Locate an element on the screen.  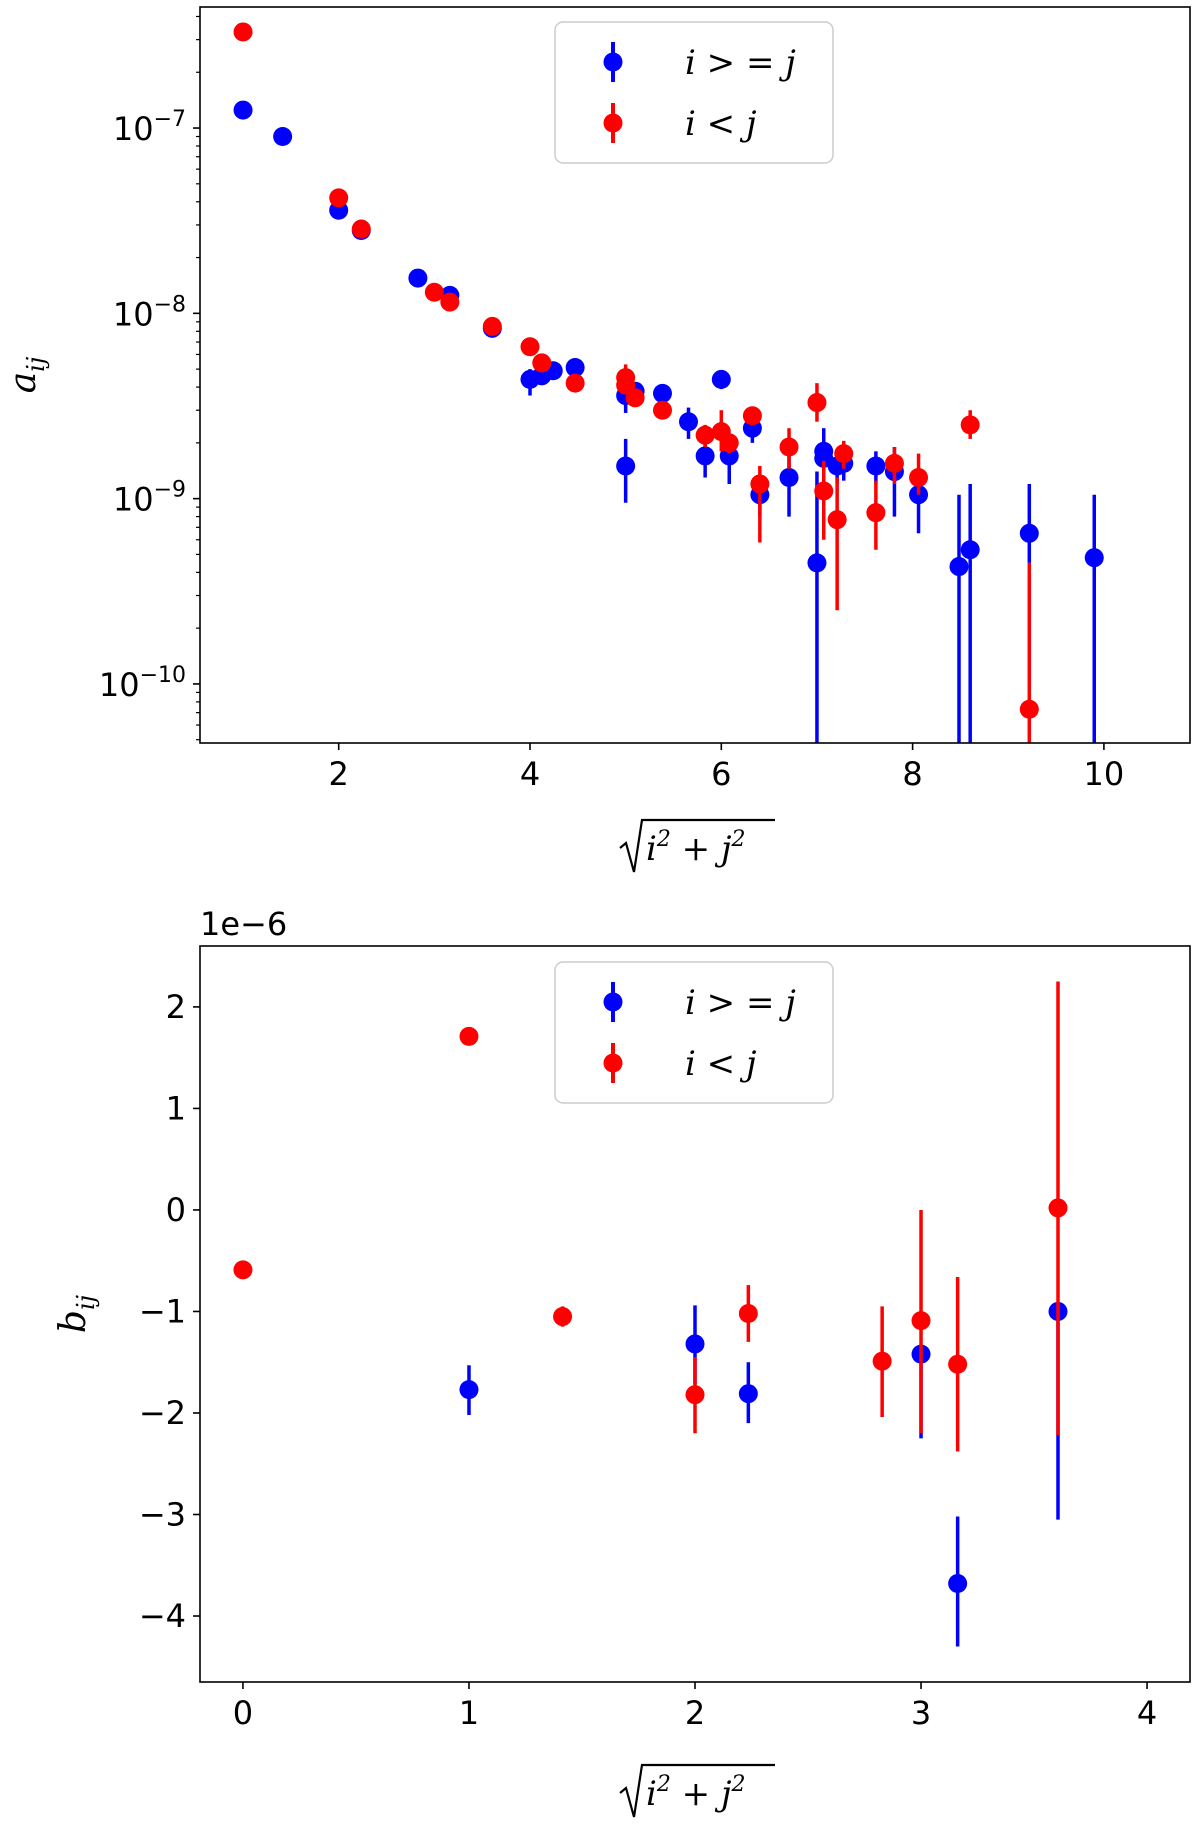
bottom-x-label-sqrt-sign is located at coordinates (697, 1790).